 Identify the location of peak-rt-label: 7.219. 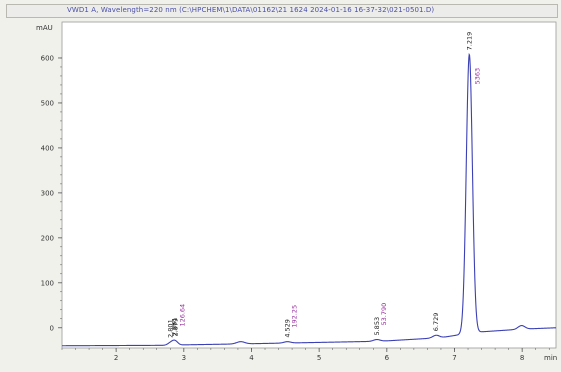
(469, 41).